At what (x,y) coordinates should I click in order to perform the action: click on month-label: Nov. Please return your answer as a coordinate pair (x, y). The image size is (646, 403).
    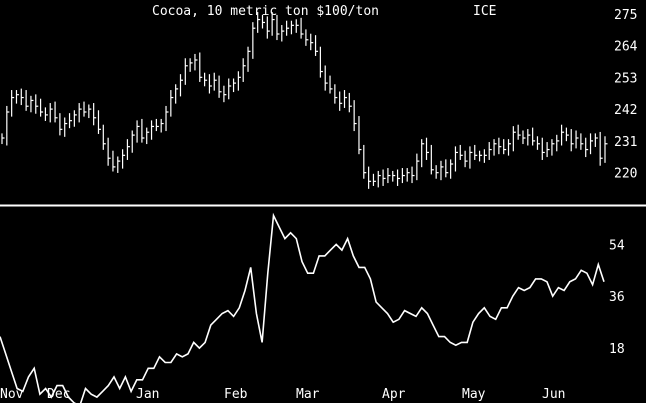
    Looking at the image, I should click on (12, 394).